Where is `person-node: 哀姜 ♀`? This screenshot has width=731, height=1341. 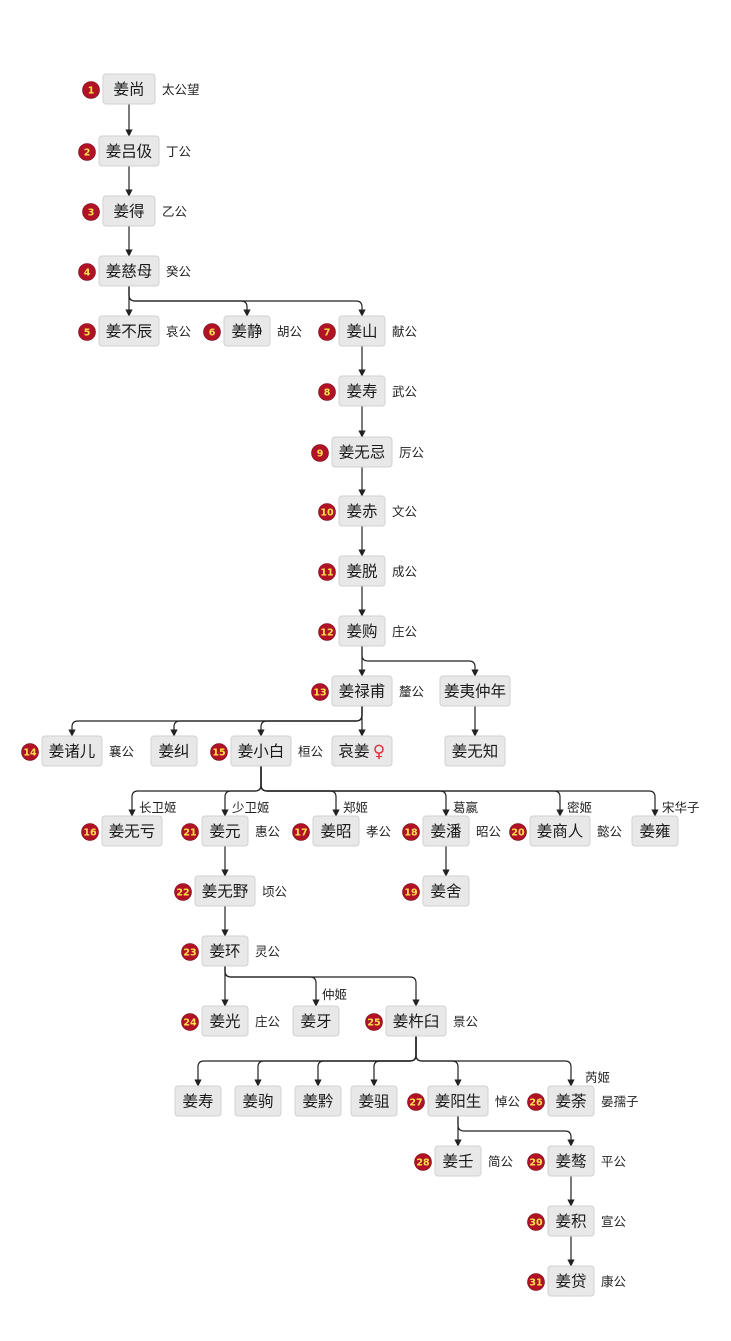 person-node: 哀姜 ♀ is located at coordinates (362, 751).